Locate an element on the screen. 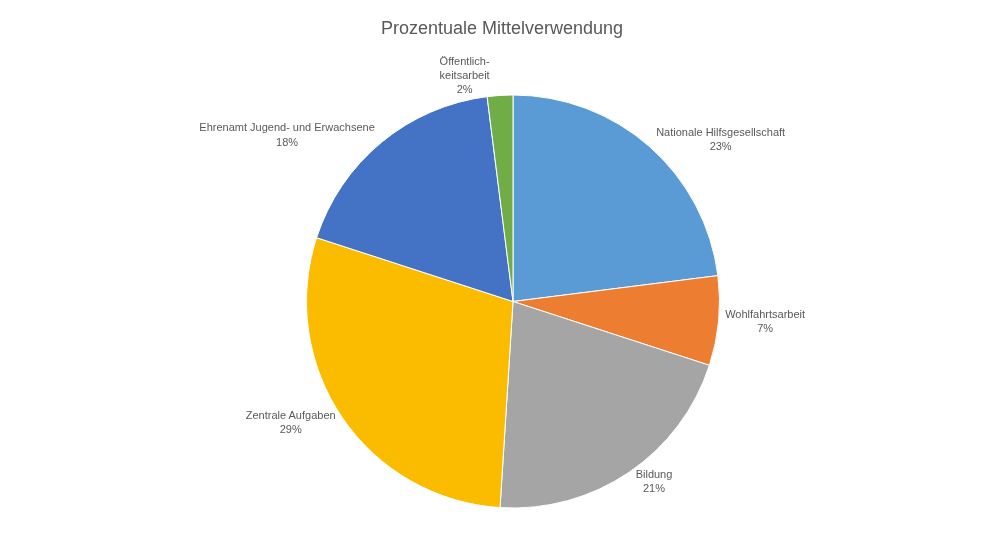 This screenshot has height=538, width=1004. slice-label: Zentrale Aufgaben is located at coordinates (290, 414).